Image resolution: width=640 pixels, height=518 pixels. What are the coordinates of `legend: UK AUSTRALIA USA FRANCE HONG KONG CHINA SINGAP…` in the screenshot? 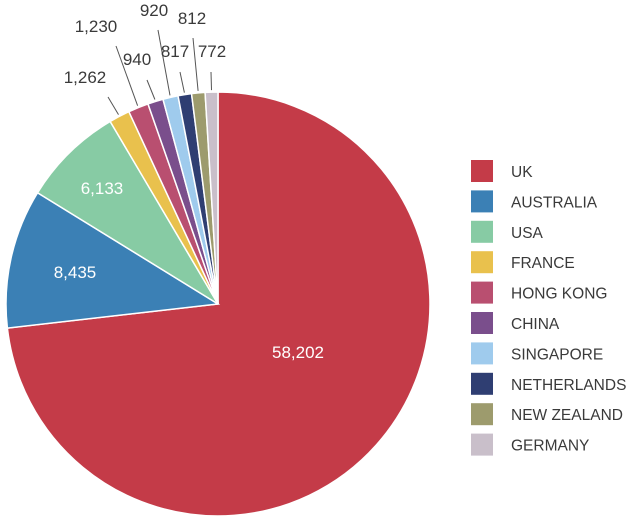 It's located at (548, 308).